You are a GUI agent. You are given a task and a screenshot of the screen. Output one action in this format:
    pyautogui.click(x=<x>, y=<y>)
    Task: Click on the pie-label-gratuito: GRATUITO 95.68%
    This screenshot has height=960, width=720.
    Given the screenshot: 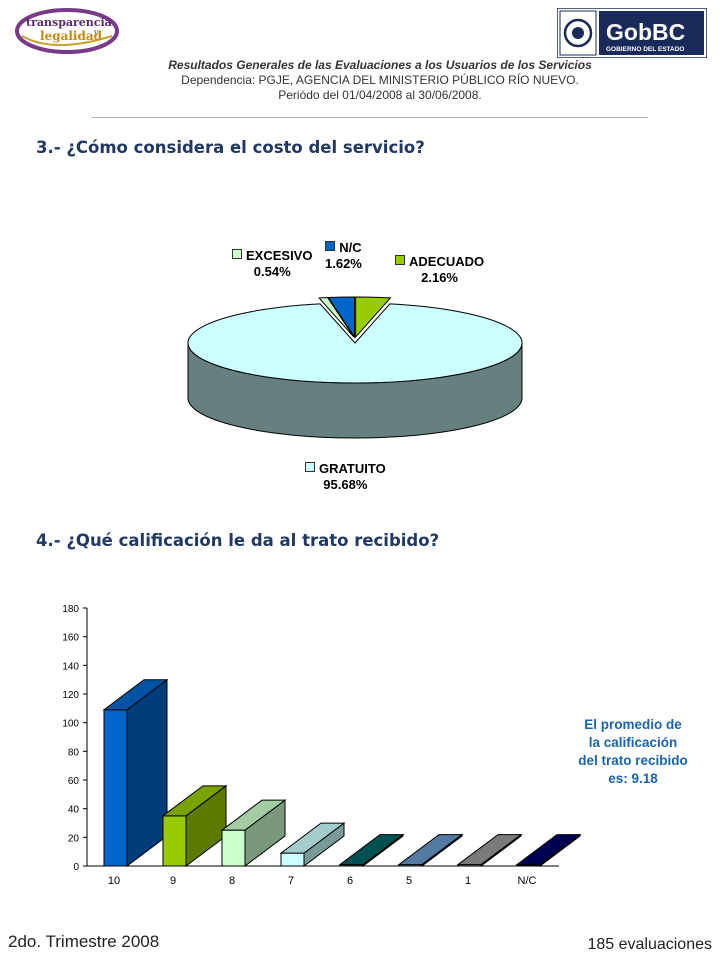 What is the action you would take?
    pyautogui.click(x=345, y=477)
    